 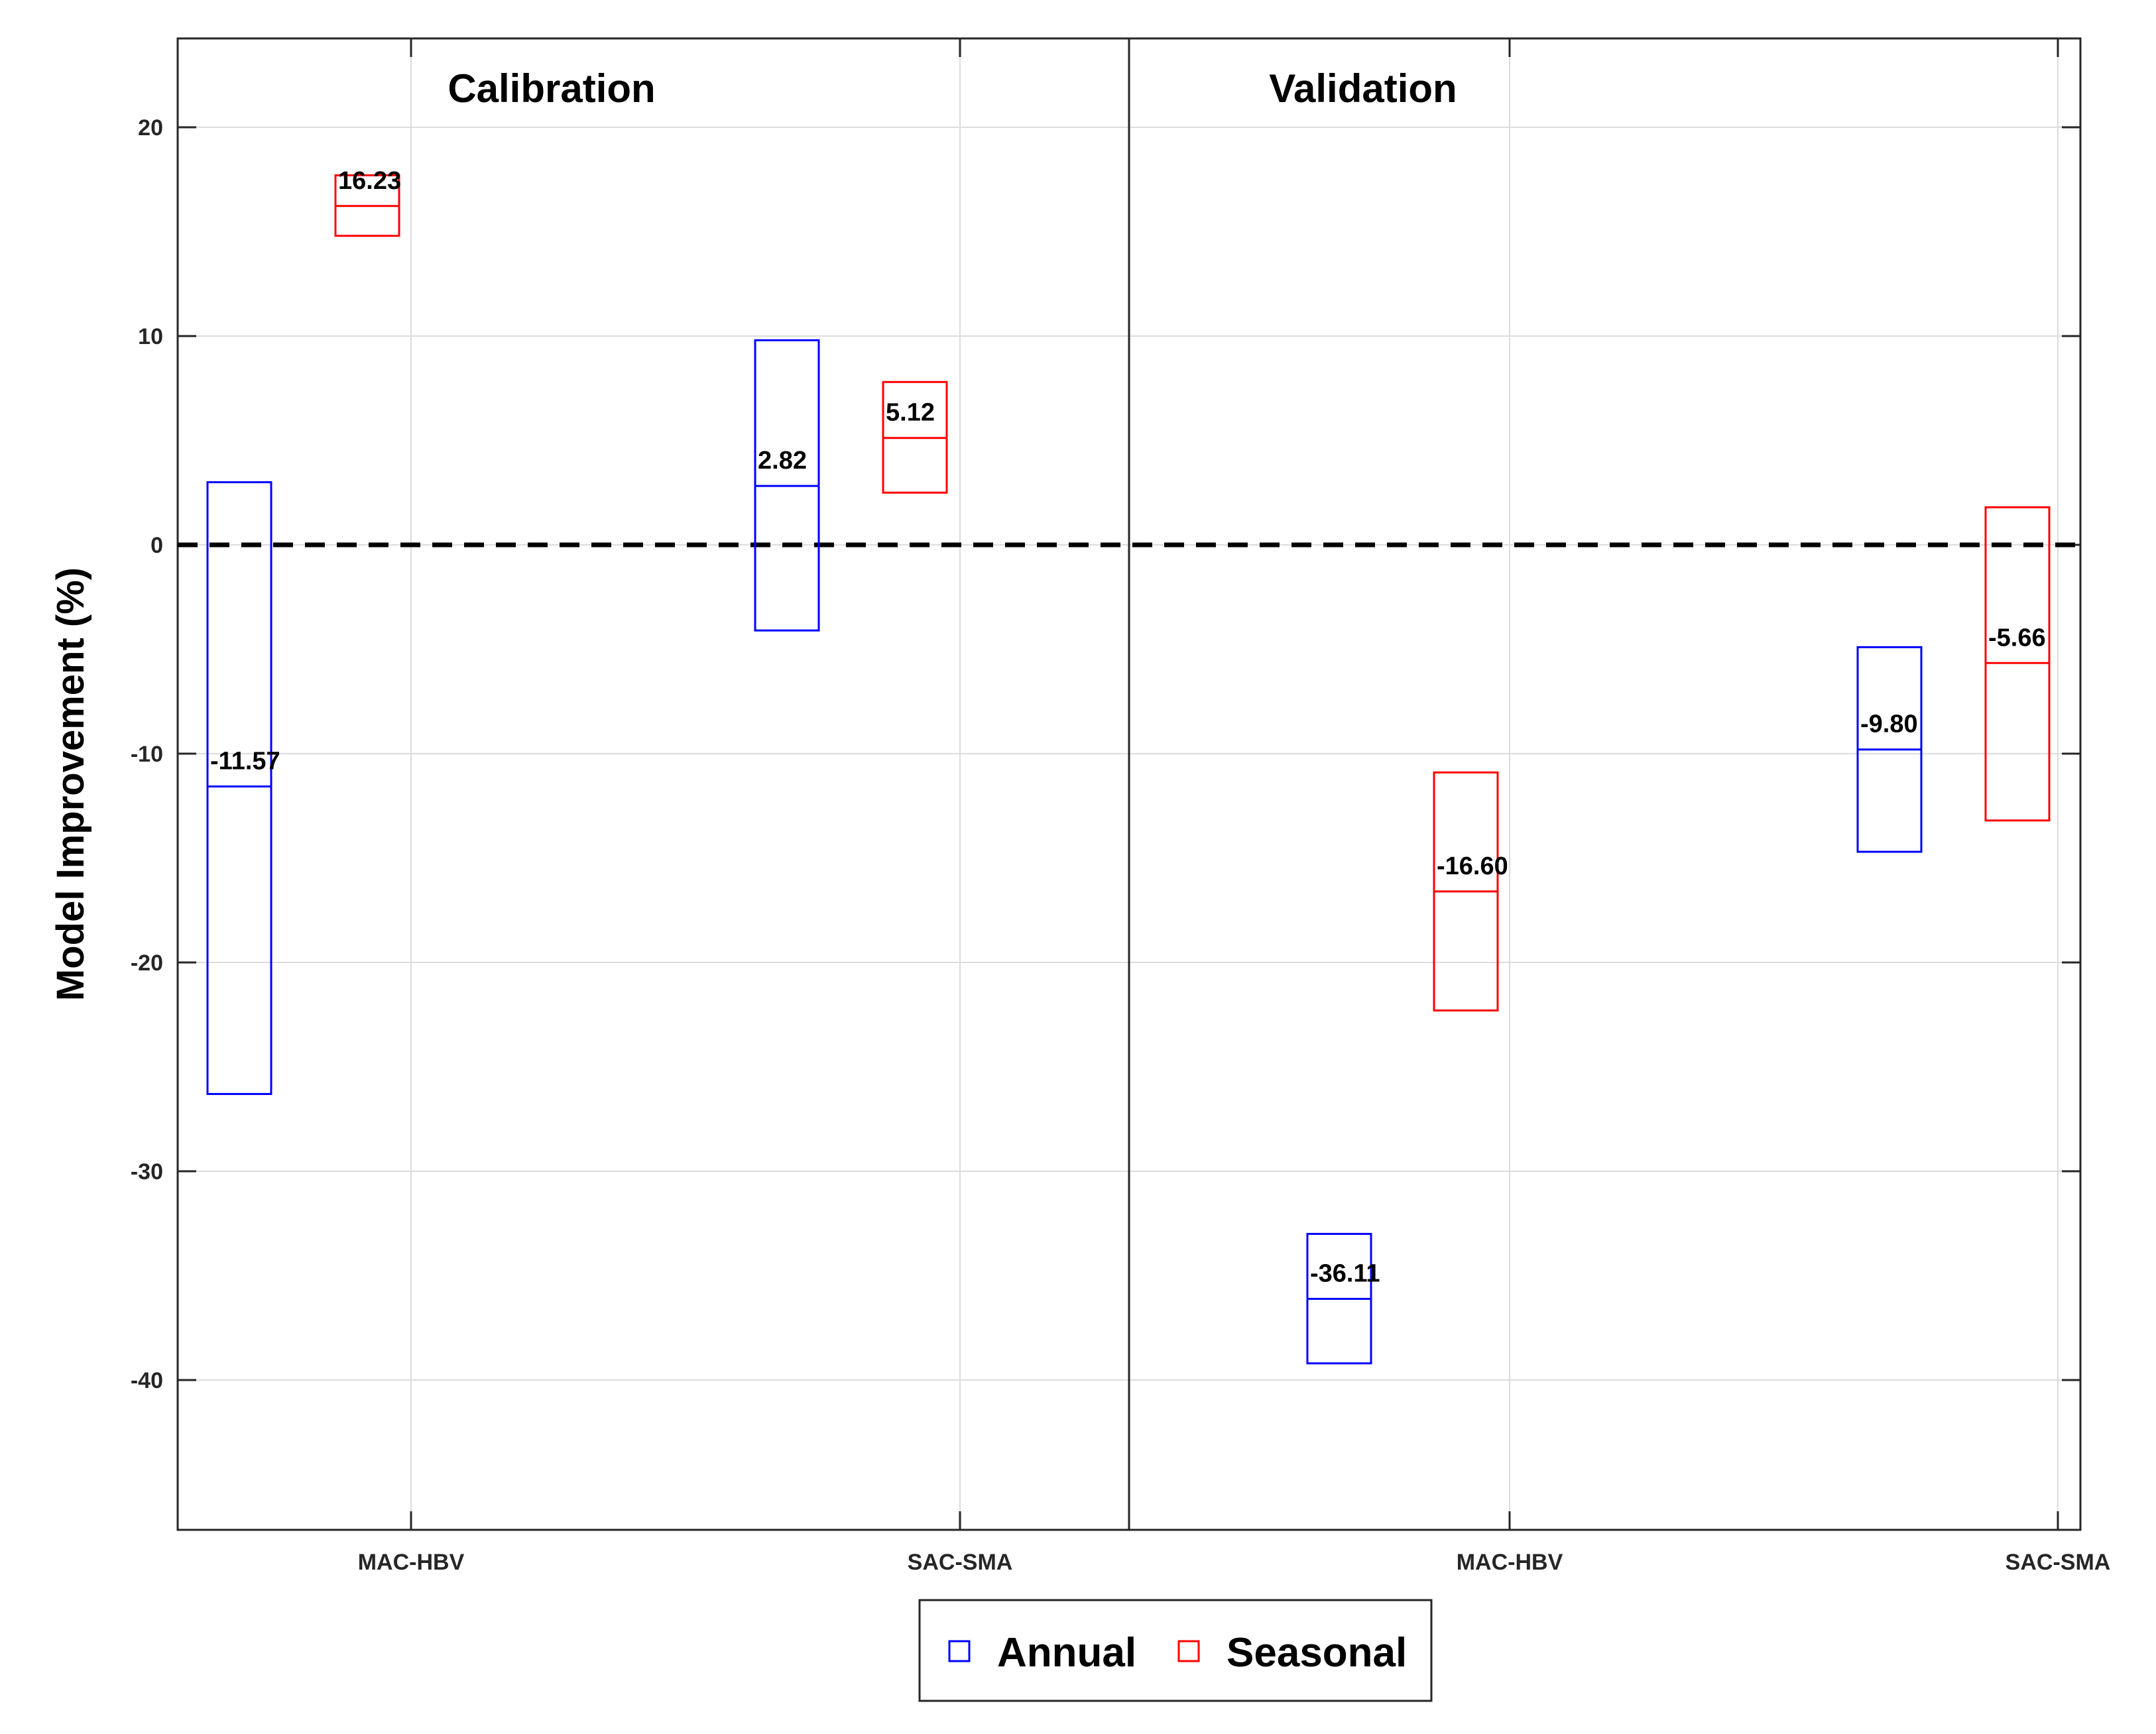 I want to click on ytick-label: -30, so click(x=147, y=1172).